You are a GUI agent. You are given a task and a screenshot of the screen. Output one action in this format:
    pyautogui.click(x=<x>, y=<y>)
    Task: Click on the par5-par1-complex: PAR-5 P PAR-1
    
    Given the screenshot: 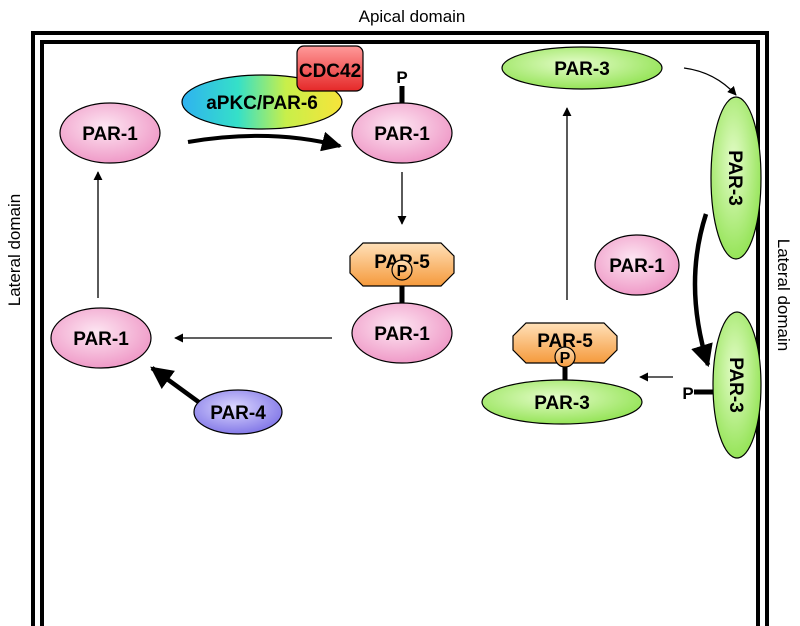 What is the action you would take?
    pyautogui.click(x=402, y=303)
    